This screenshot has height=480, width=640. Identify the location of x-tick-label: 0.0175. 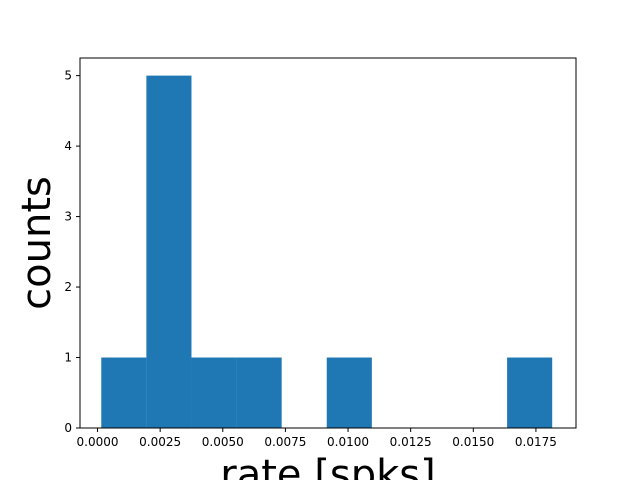
(536, 442).